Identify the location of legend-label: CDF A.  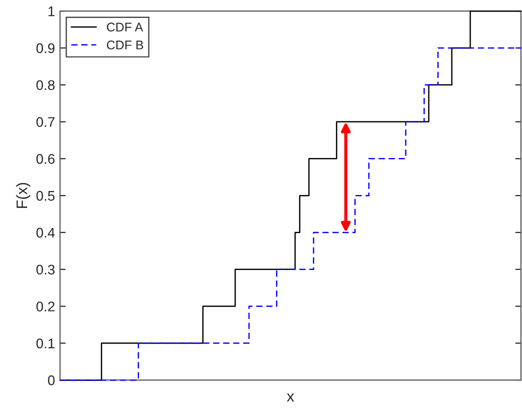
(125, 27).